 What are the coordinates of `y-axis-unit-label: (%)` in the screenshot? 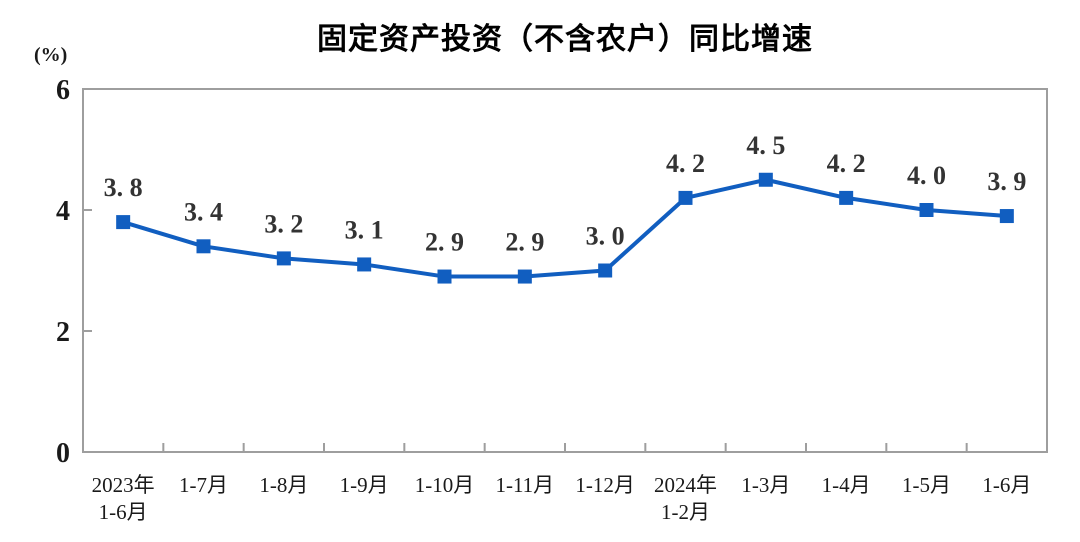 It's located at (51, 55).